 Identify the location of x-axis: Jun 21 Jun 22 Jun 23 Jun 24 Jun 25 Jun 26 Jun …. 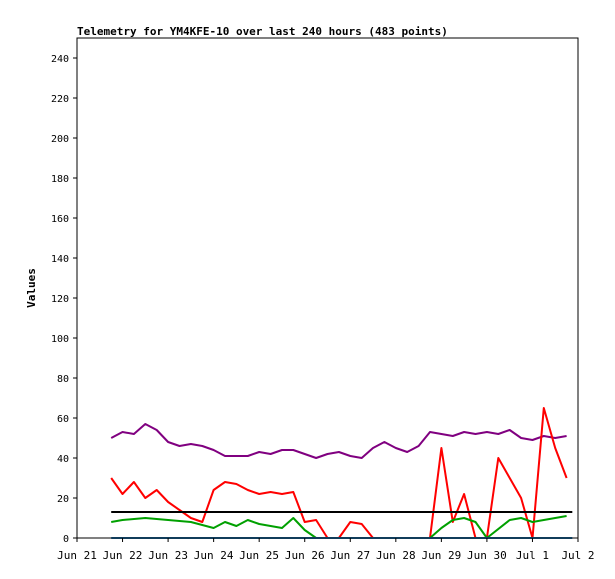
(326, 550).